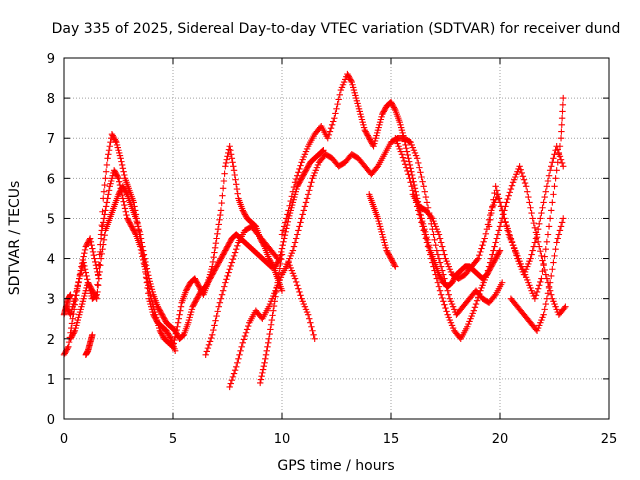 The height and width of the screenshot is (480, 640). What do you see at coordinates (51, 219) in the screenshot?
I see `y-tick-label: 5` at bounding box center [51, 219].